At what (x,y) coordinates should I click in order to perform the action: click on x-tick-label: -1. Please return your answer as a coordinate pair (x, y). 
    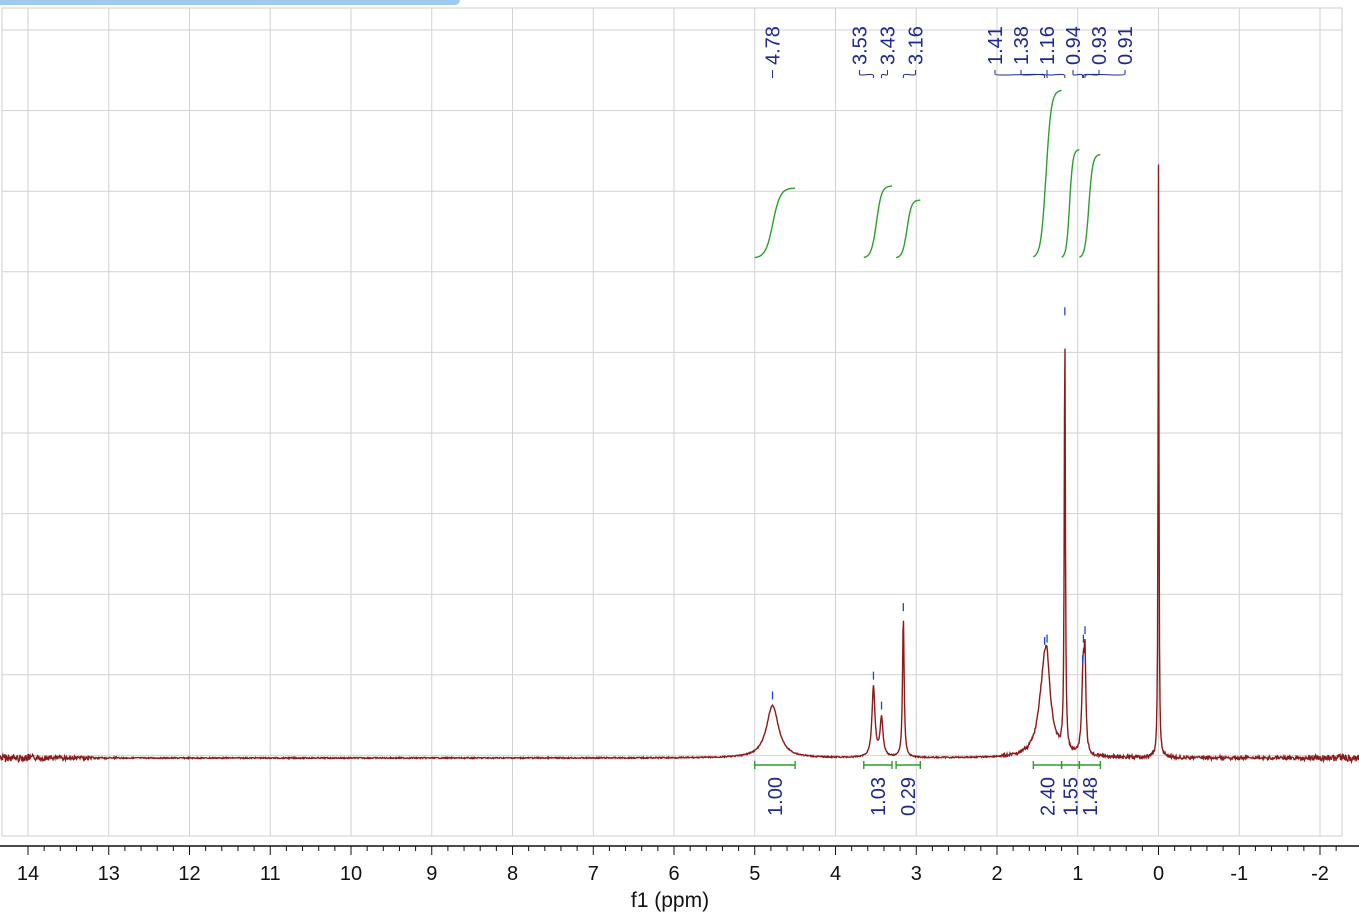
    Looking at the image, I should click on (1239, 874).